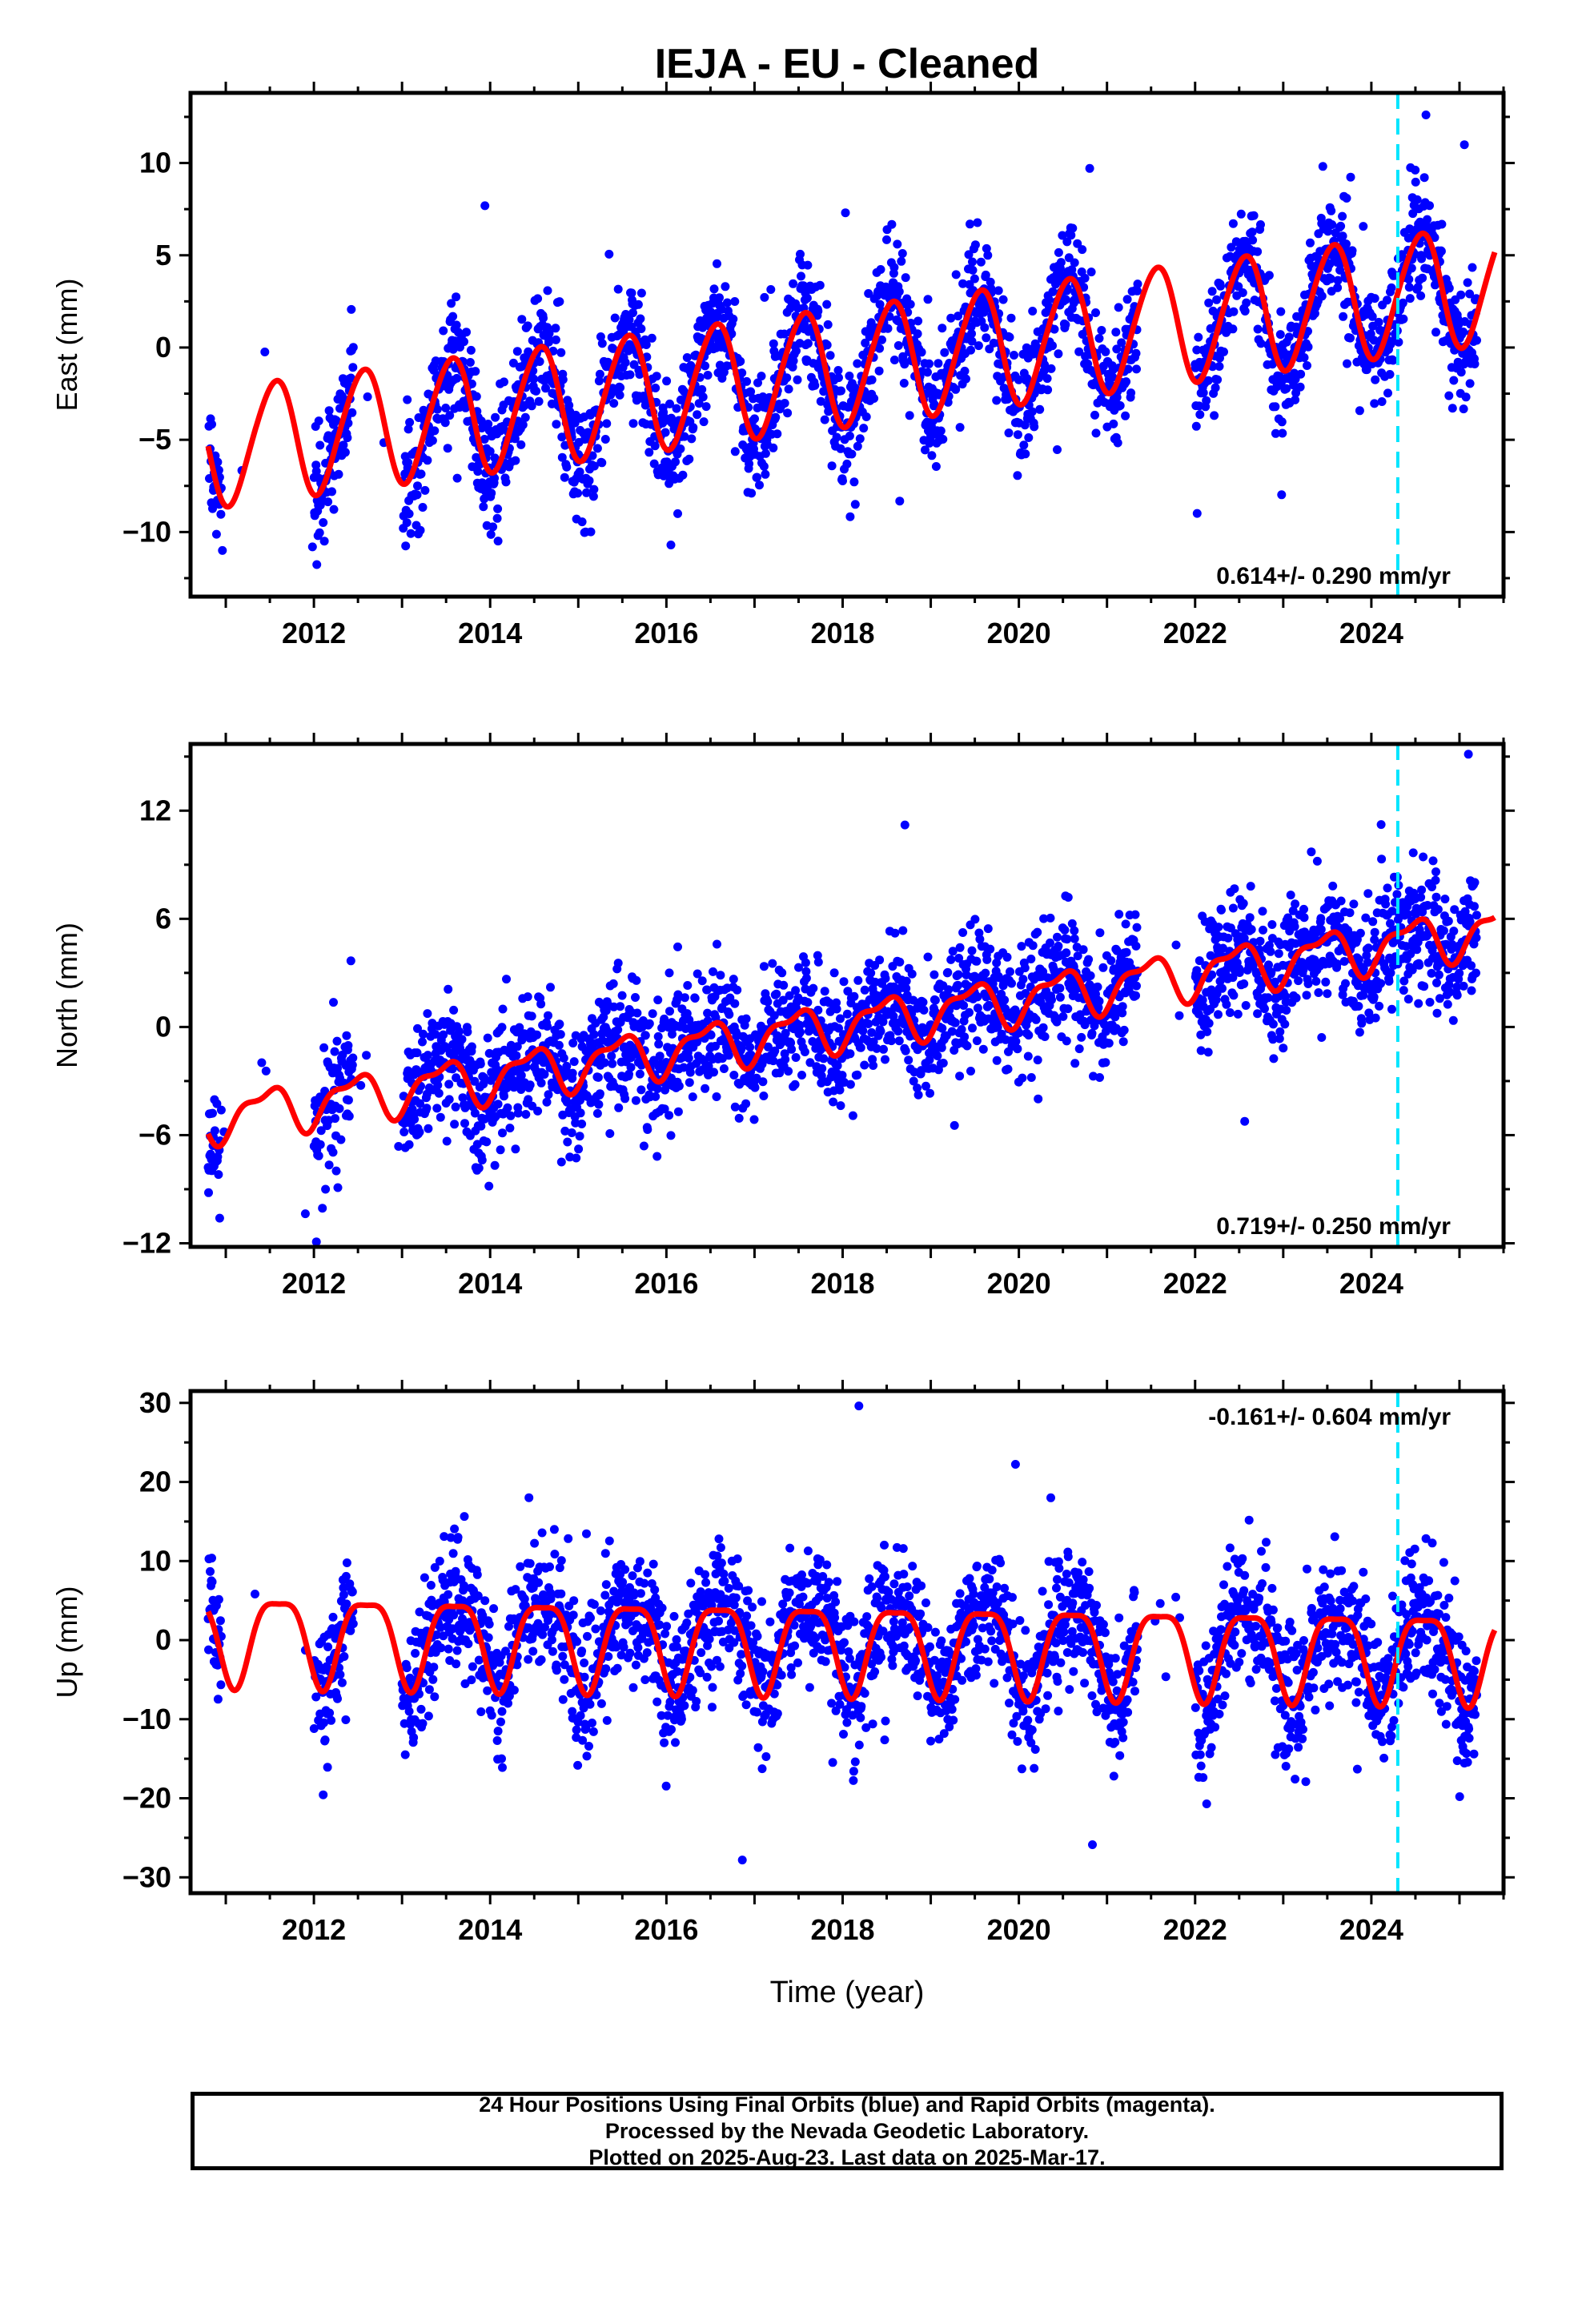 Image resolution: width=1582 pixels, height=2324 pixels. Describe the element at coordinates (163, 919) in the screenshot. I see `y-tick-label: 6` at that location.